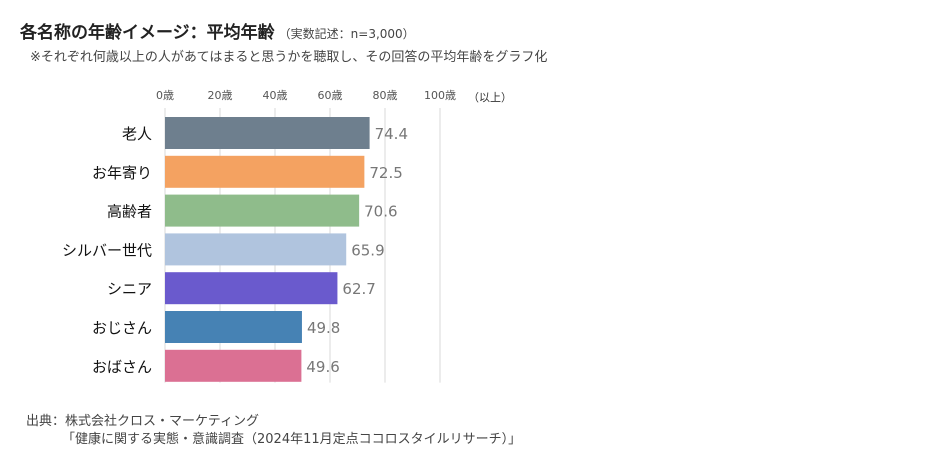 The image size is (934, 463). What do you see at coordinates (137, 134) in the screenshot?
I see `category-label: 老人` at bounding box center [137, 134].